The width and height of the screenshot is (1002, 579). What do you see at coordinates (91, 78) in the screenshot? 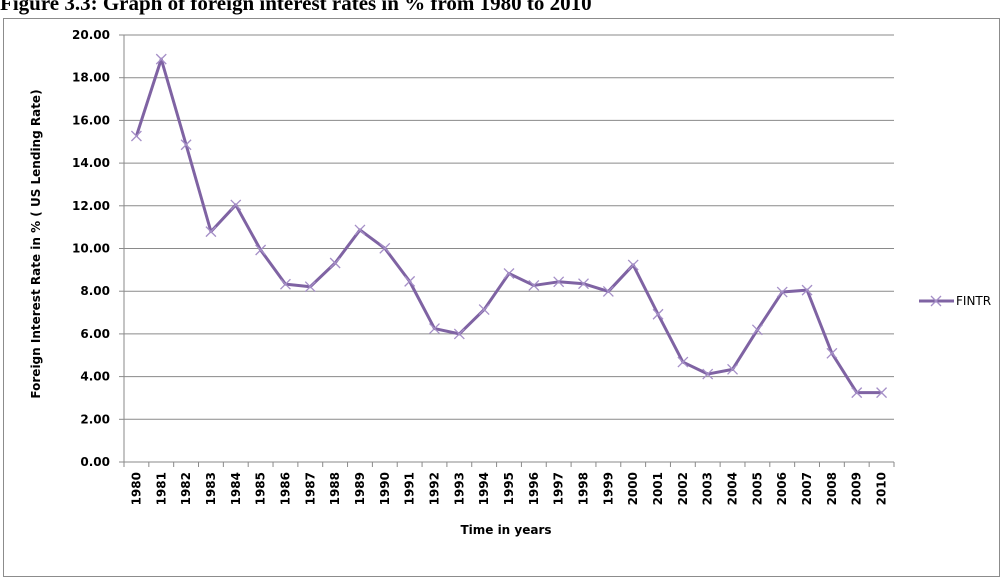
I see `y-tick-label: 18.00` at bounding box center [91, 78].